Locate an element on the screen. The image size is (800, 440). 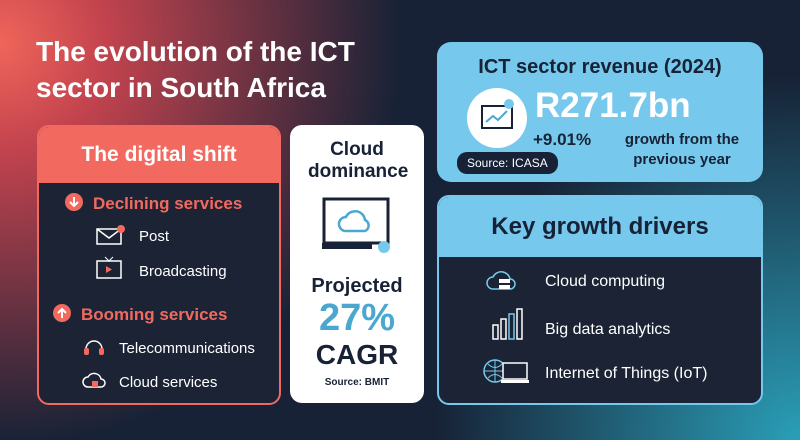
panel-title: ICT sector revenue (2024) is located at coordinates (600, 67).